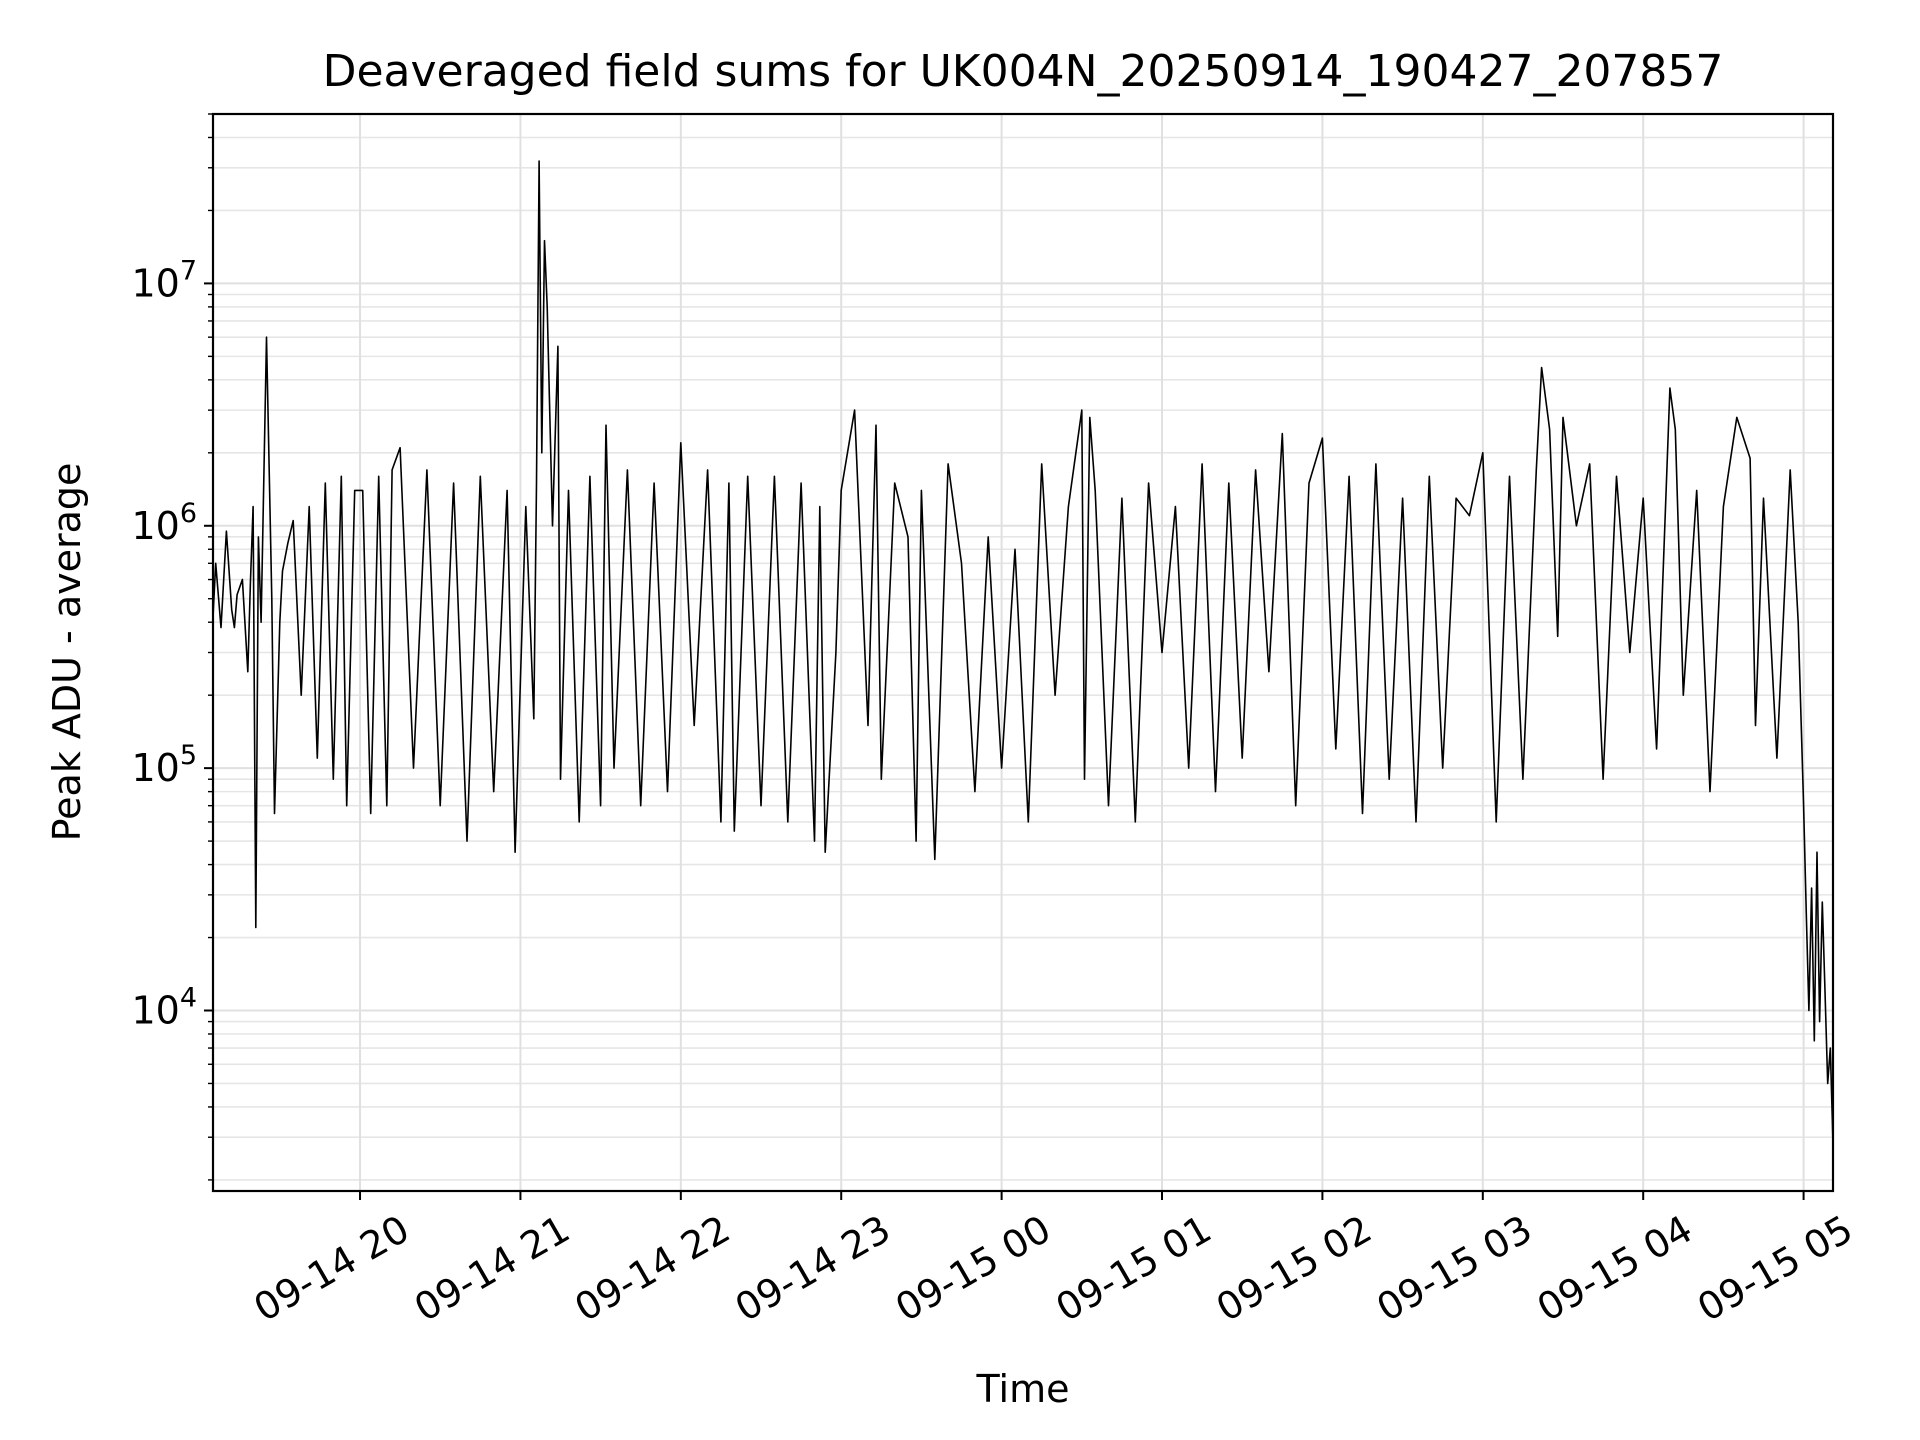 This screenshot has width=1920, height=1440. Describe the element at coordinates (164, 280) in the screenshot. I see `y-tick-label: 107` at that location.